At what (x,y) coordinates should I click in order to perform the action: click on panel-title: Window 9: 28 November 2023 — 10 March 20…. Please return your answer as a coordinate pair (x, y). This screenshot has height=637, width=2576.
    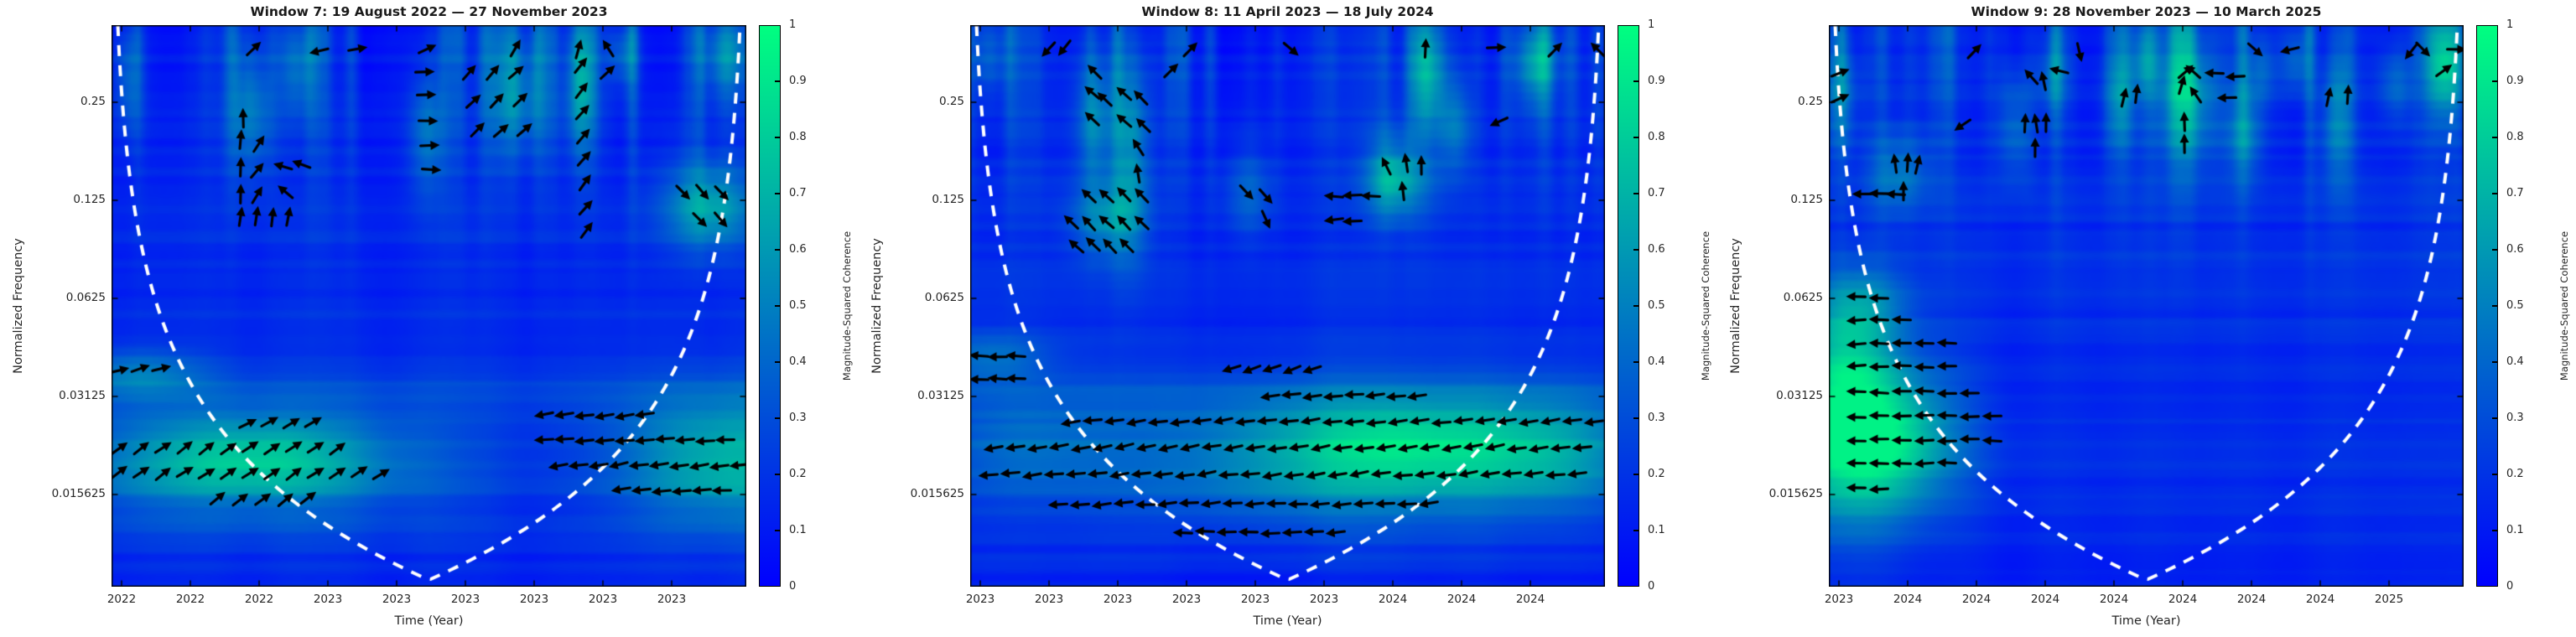
    Looking at the image, I should click on (2146, 11).